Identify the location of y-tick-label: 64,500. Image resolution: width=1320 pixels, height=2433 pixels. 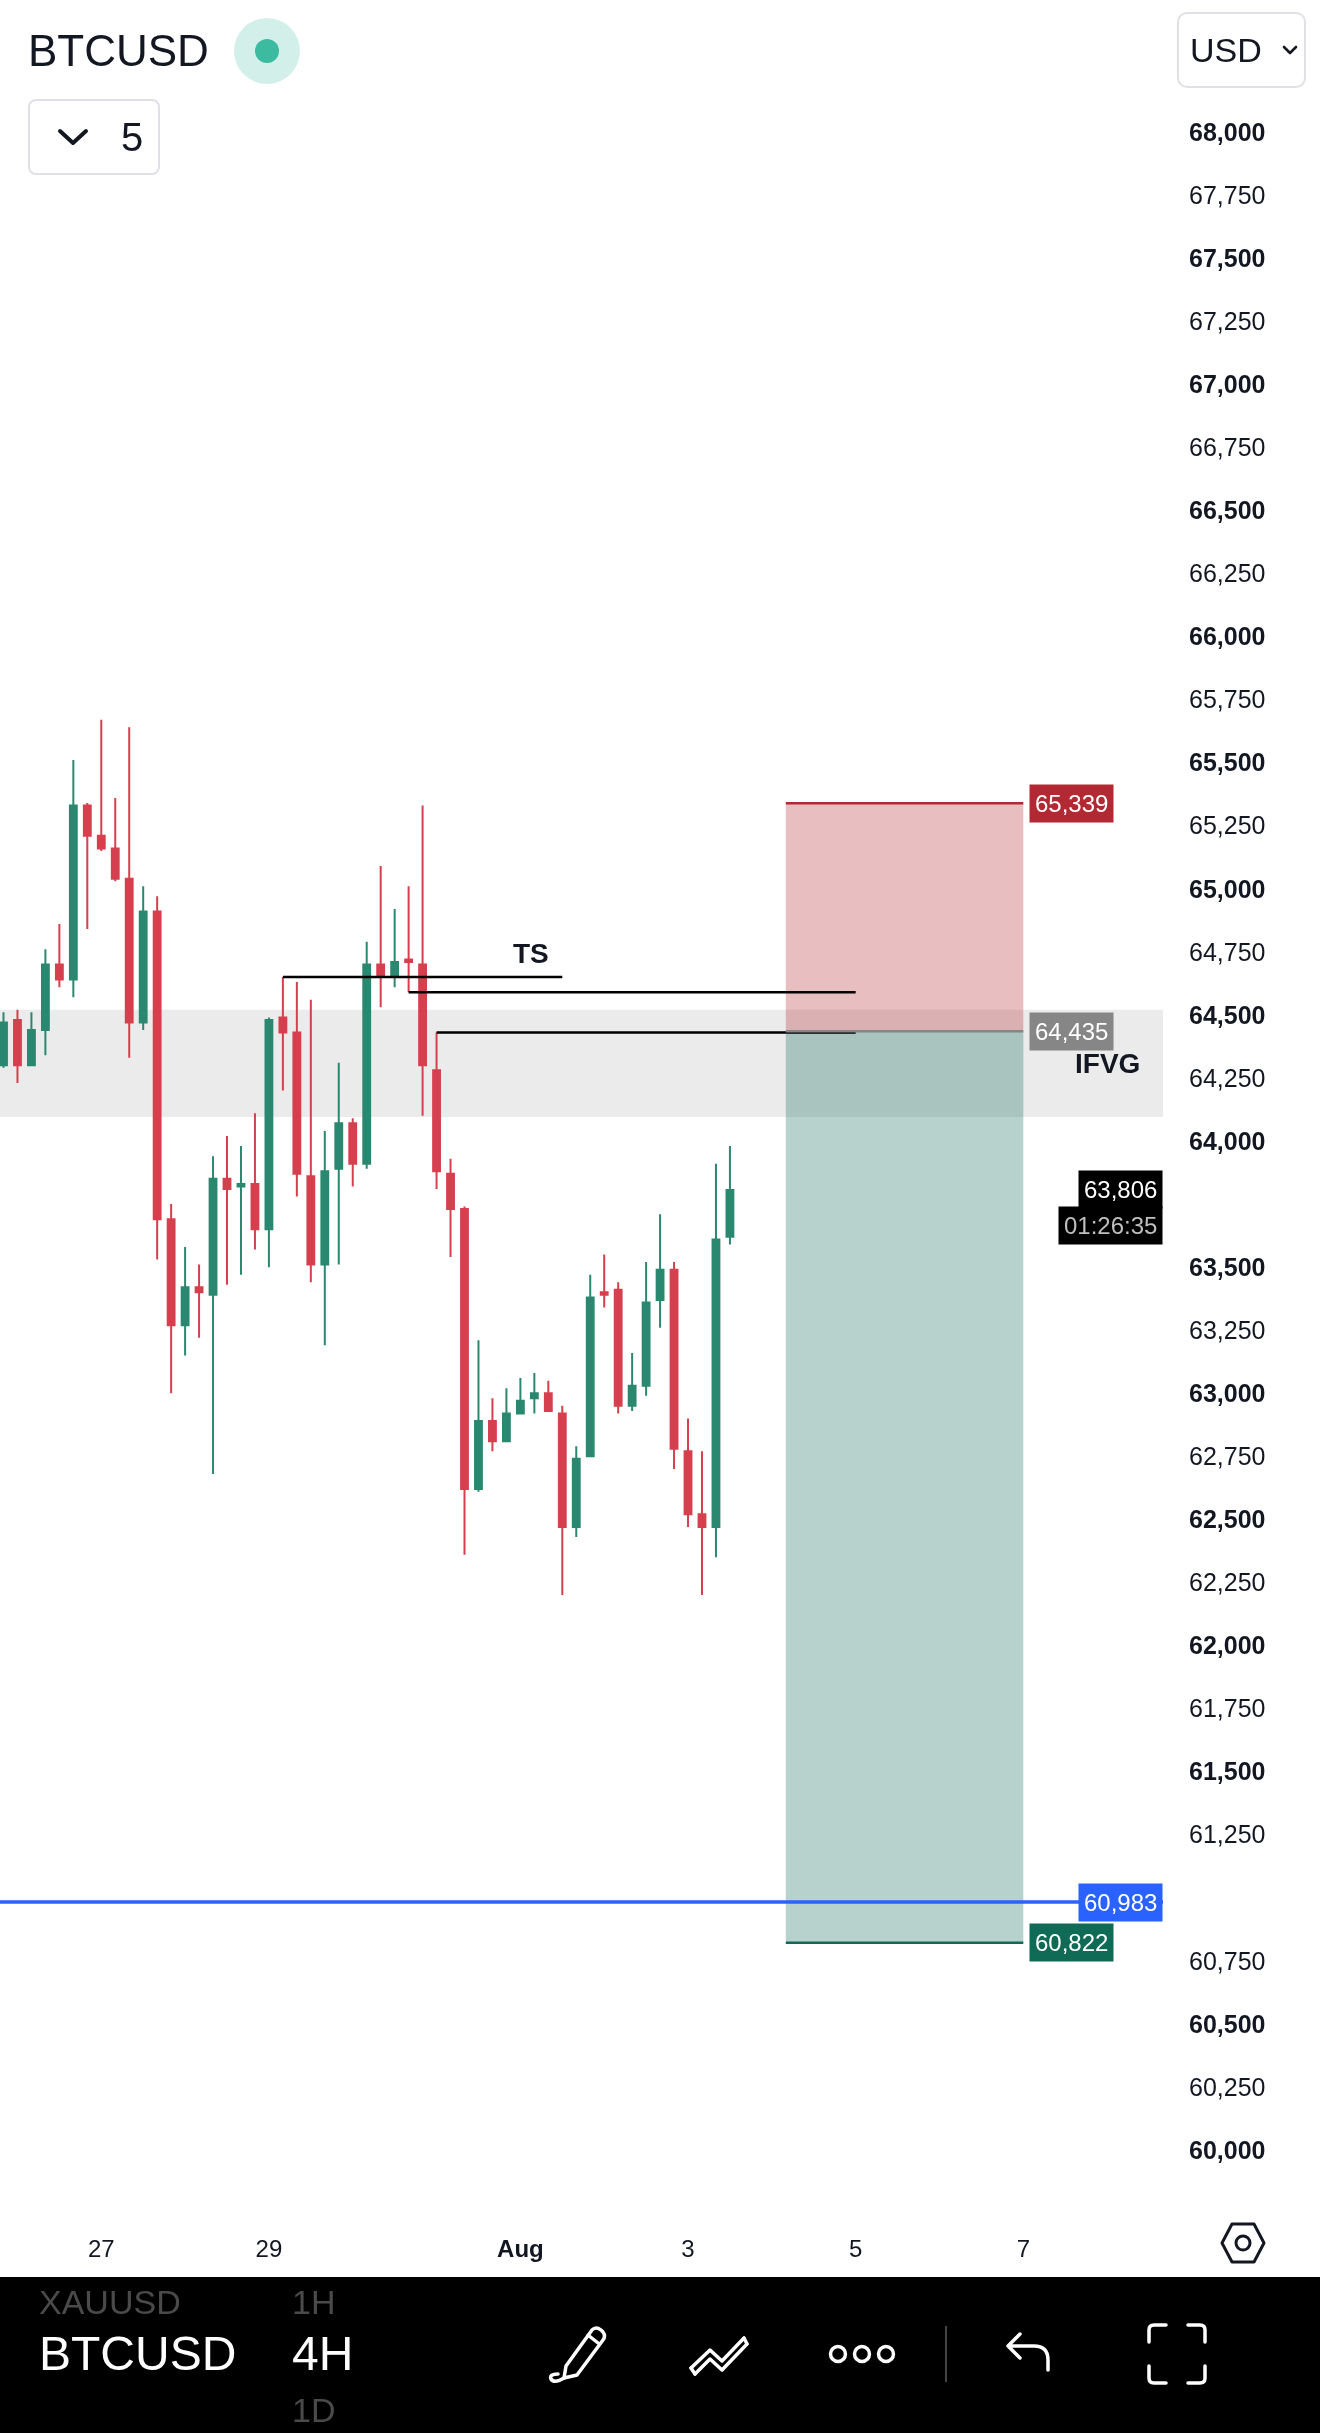
(1227, 1014).